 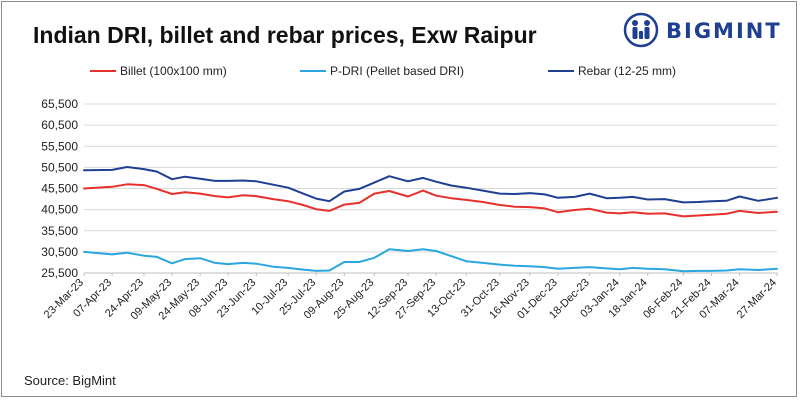 What do you see at coordinates (59, 231) in the screenshot?
I see `y-tick-label: 35,500` at bounding box center [59, 231].